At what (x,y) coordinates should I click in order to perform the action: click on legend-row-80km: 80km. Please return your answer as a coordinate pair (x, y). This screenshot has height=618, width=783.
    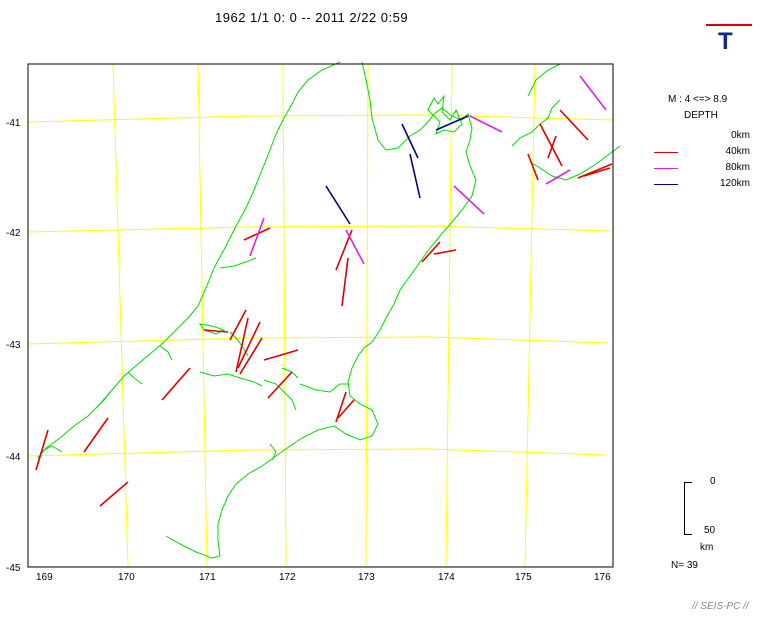
    Looking at the image, I should click on (710, 168).